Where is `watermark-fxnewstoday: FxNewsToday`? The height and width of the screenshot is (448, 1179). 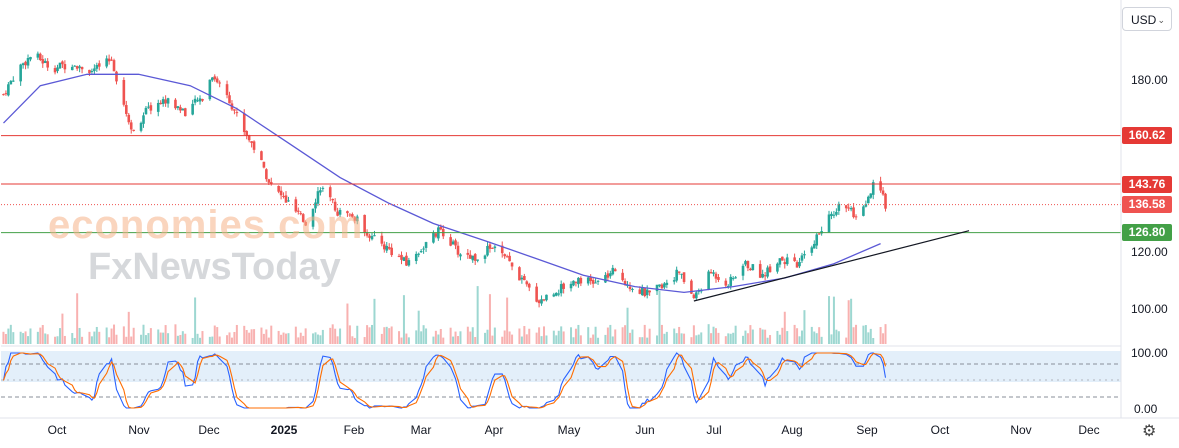
watermark-fxnewstoday: FxNewsToday is located at coordinates (214, 267).